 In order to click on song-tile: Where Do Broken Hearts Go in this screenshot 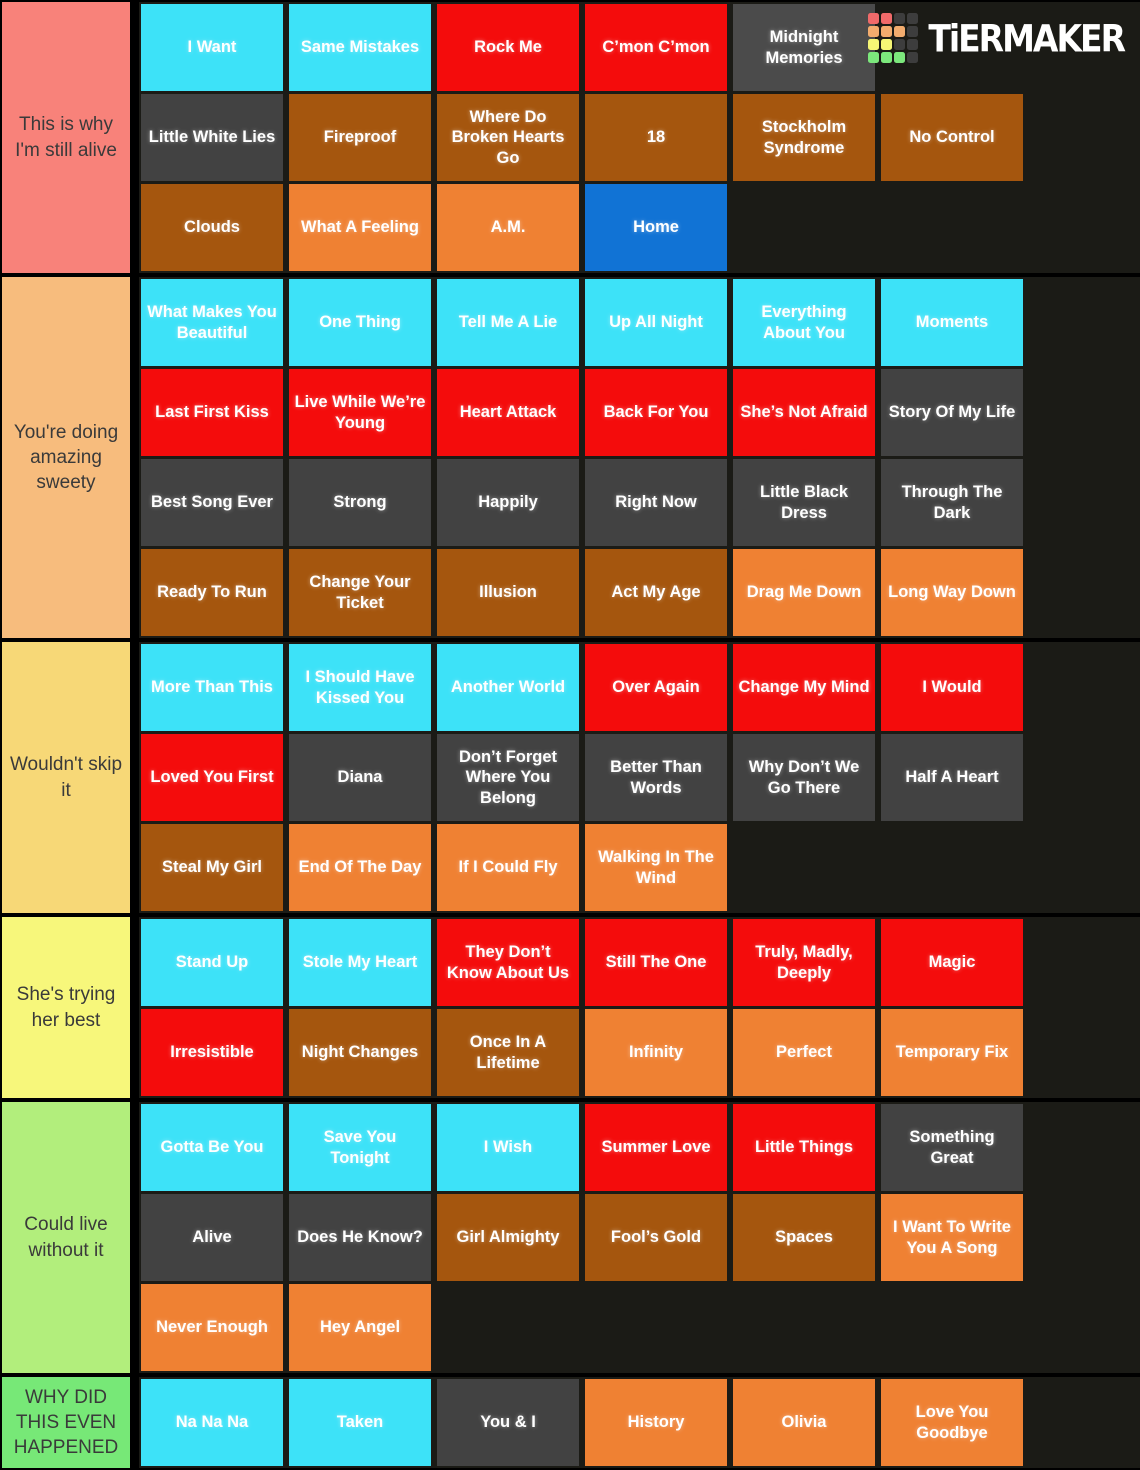, I will do `click(508, 137)`.